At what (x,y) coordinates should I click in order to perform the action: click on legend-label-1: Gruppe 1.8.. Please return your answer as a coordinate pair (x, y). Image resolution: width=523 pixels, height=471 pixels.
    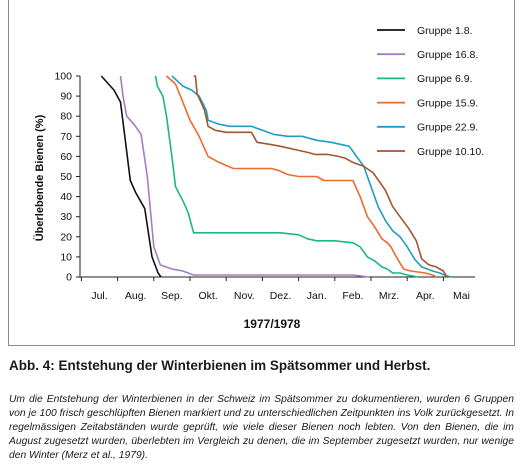
    Looking at the image, I should click on (444, 31).